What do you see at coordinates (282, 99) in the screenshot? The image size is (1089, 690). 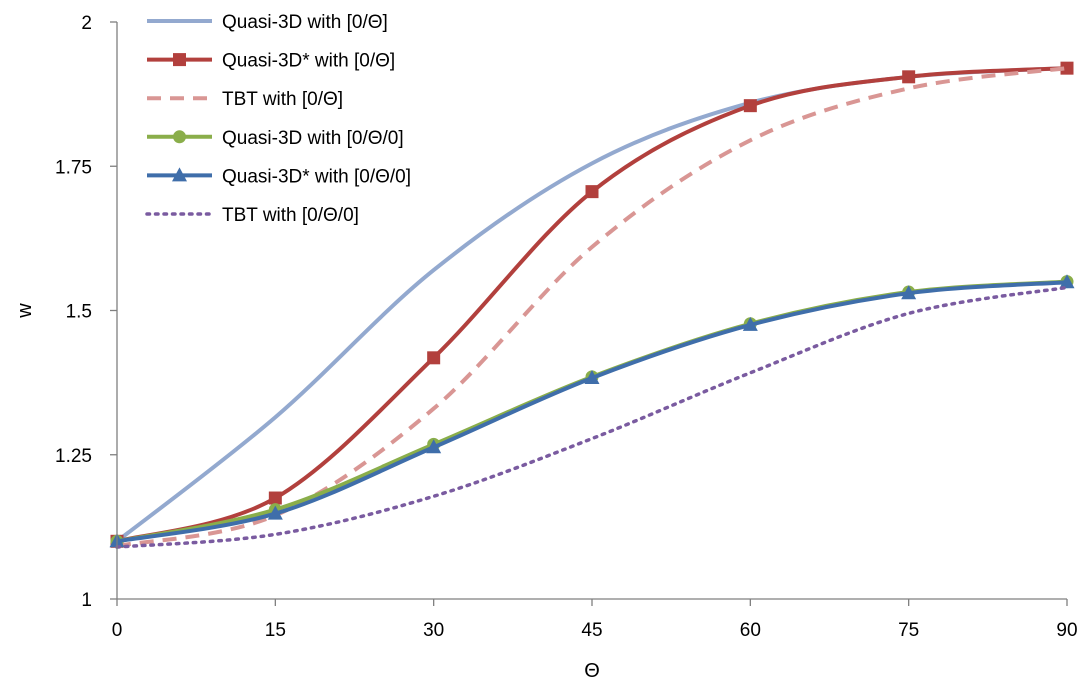 I see `legend-label: TBT with [0/Θ]` at bounding box center [282, 99].